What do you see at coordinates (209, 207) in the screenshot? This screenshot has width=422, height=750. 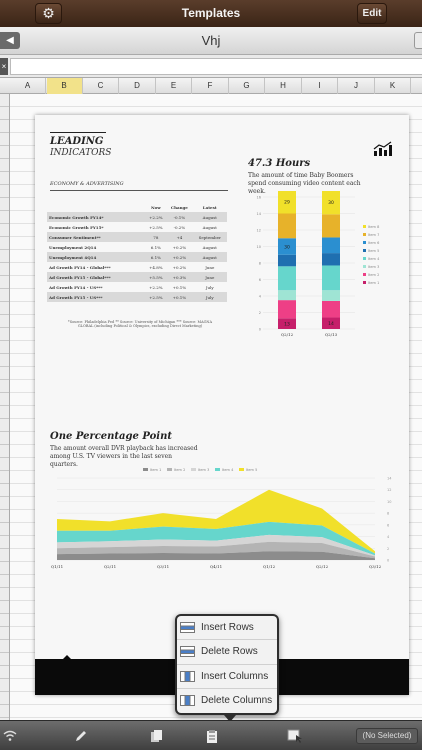 I see `table-header-cell: Latest` at bounding box center [209, 207].